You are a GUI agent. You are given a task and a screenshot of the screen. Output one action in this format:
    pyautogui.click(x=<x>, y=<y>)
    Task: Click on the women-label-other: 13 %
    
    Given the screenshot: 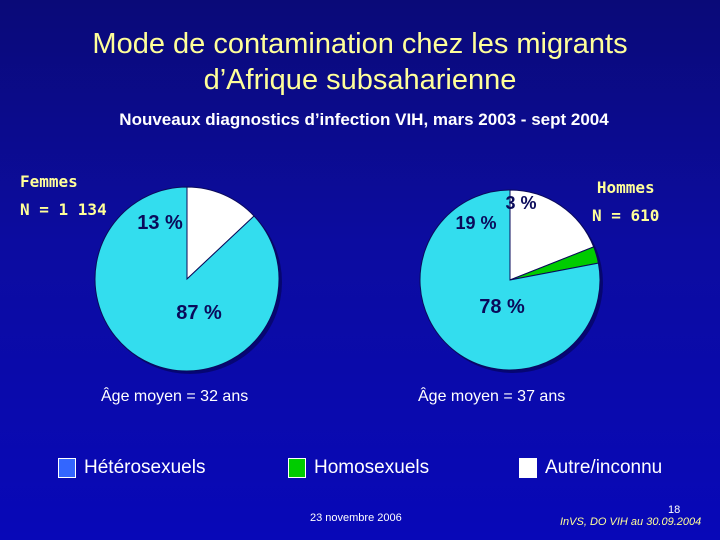 What is the action you would take?
    pyautogui.click(x=160, y=223)
    